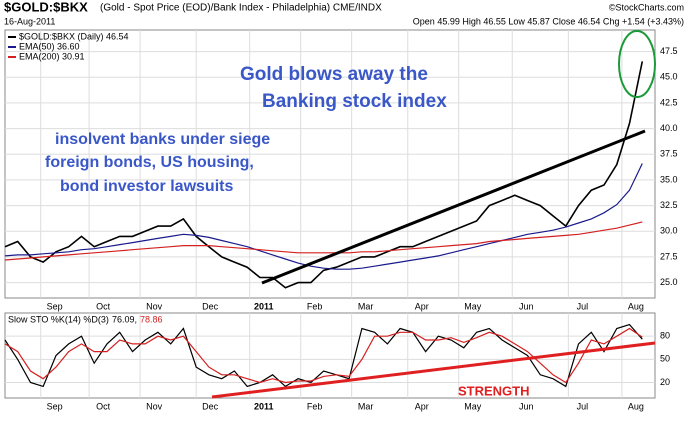 This screenshot has height=431, width=688. I want to click on title: $GOLD:$BKX, so click(46, 7).